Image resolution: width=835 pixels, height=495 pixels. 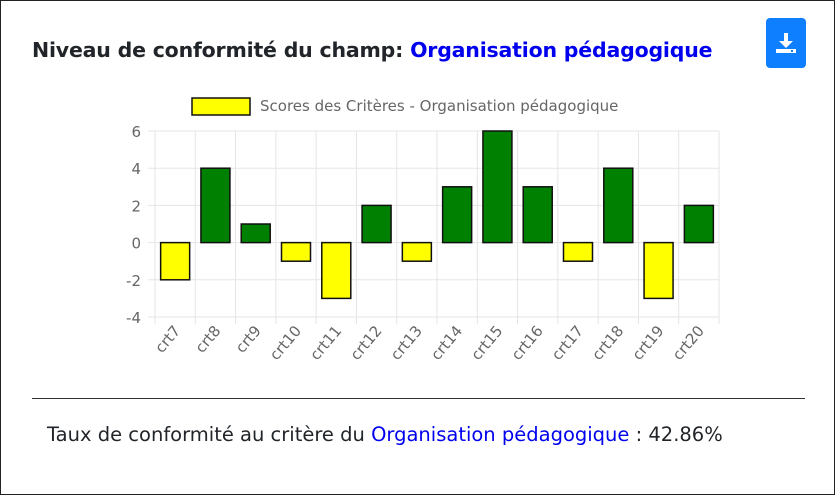 What do you see at coordinates (685, 434) in the screenshot?
I see `rate-value: 42.86%` at bounding box center [685, 434].